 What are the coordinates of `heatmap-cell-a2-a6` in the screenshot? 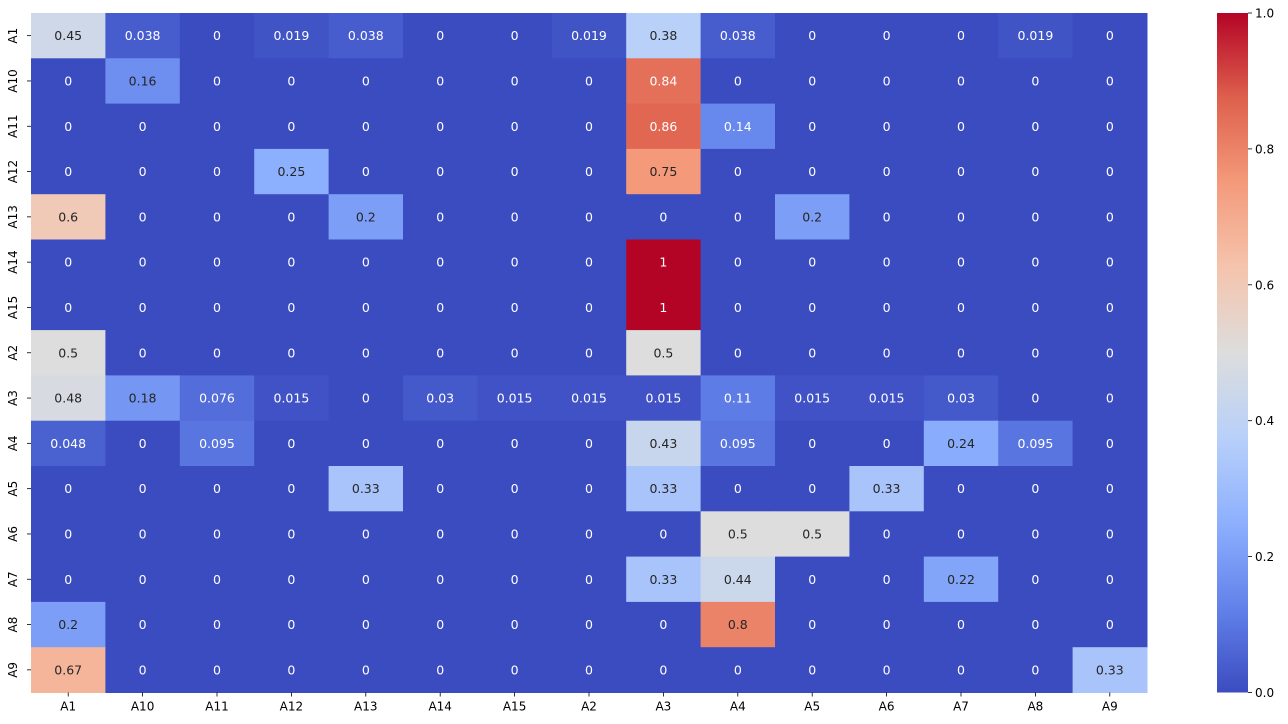 It's located at (887, 353).